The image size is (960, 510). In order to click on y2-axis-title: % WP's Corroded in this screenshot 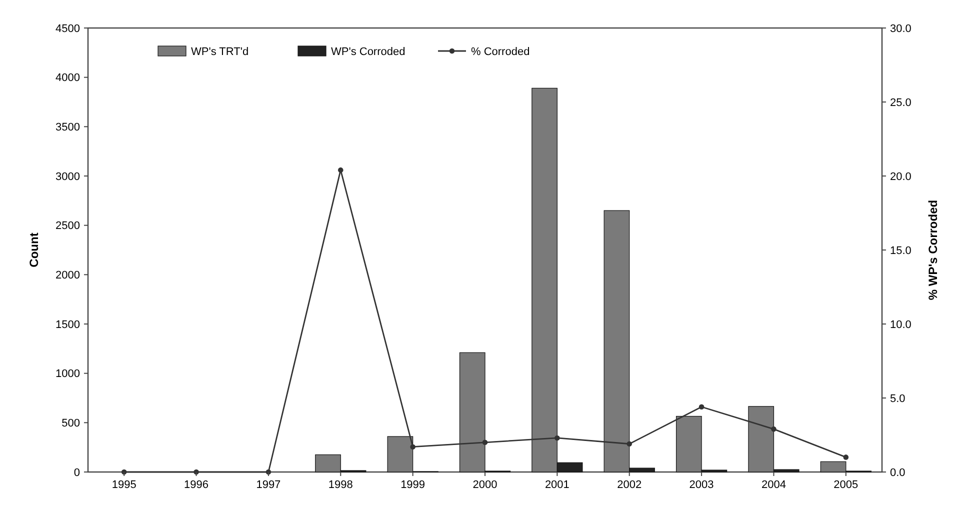, I will do `click(933, 250)`.